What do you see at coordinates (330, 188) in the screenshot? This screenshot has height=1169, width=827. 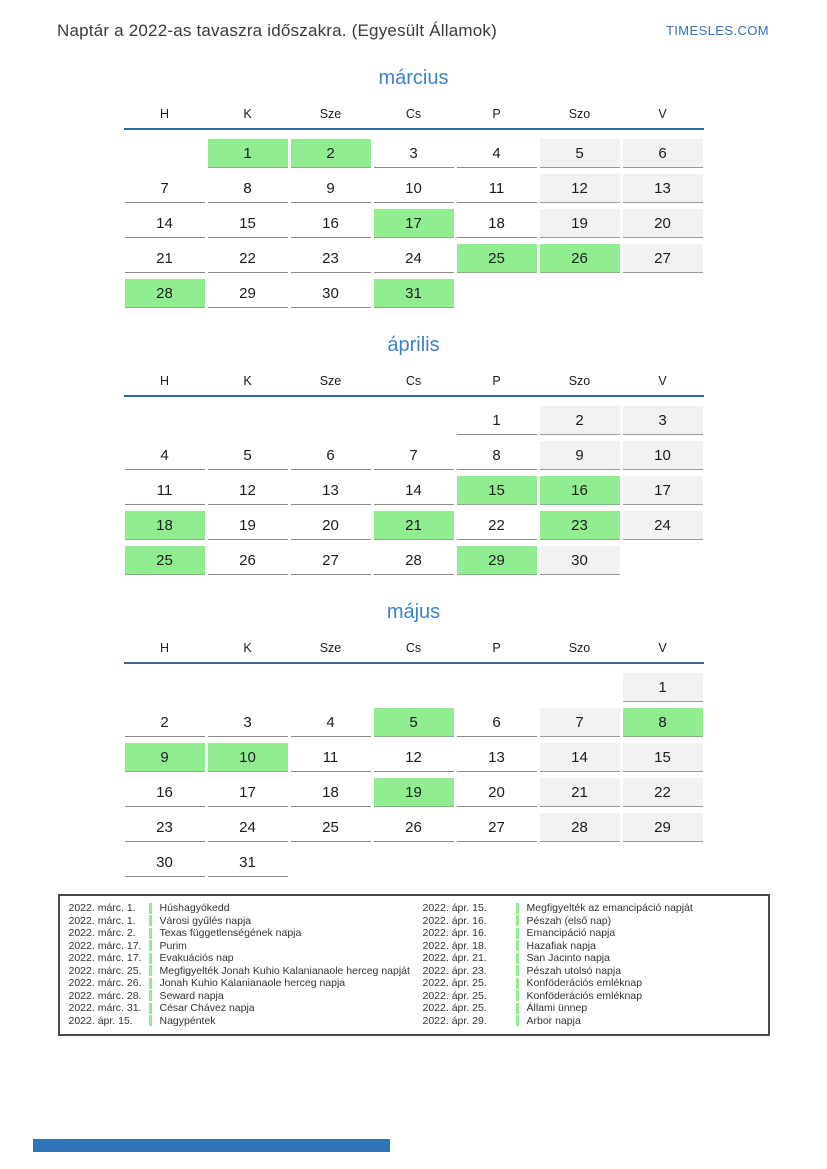 I see `day-cell: 9` at bounding box center [330, 188].